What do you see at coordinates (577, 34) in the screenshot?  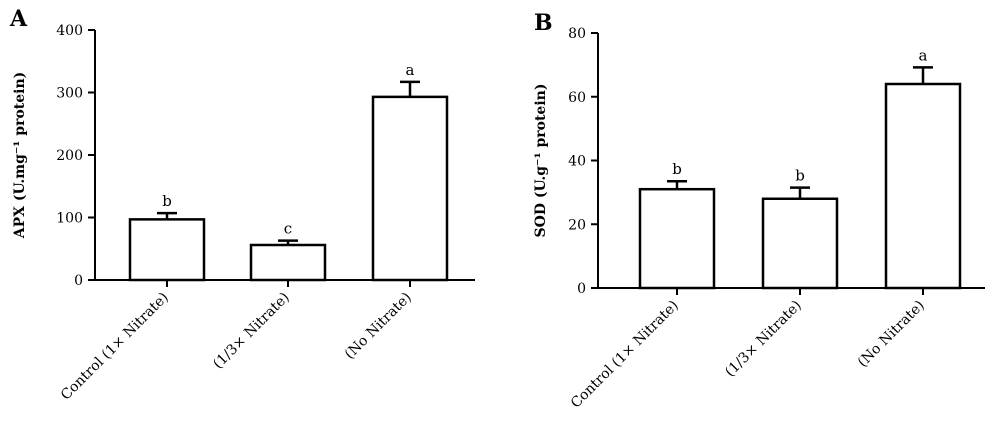 I see `panel-b-y-tick-label: 80` at bounding box center [577, 34].